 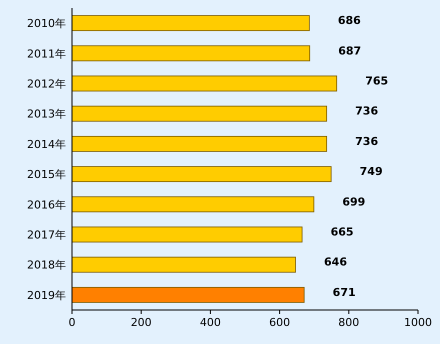 What do you see at coordinates (72, 322) in the screenshot?
I see `x-tick-label: 0` at bounding box center [72, 322].